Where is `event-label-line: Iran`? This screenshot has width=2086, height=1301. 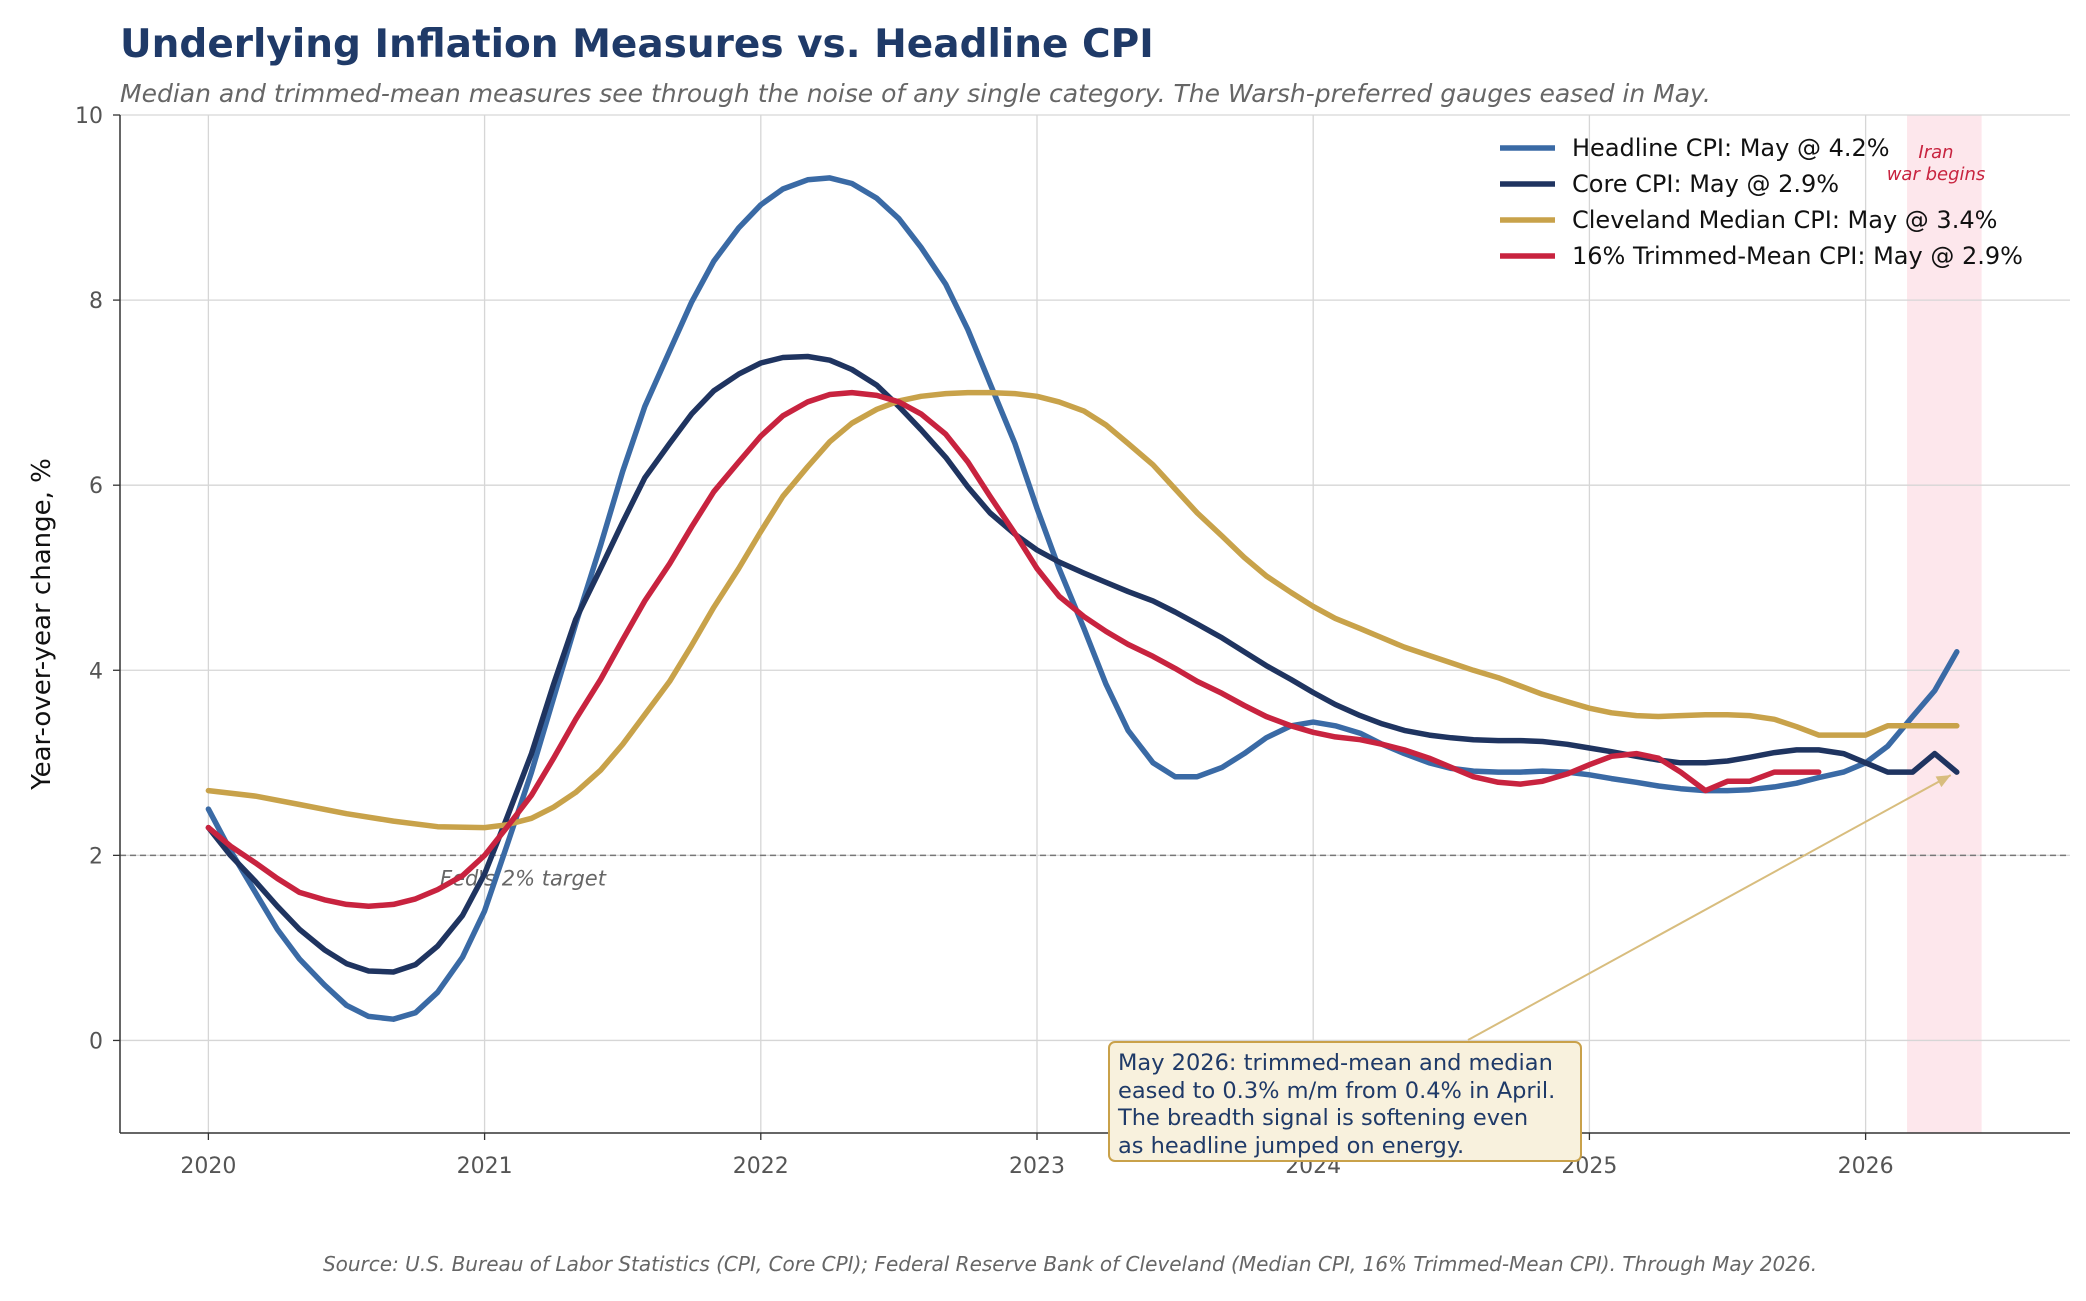 event-label-line: Iran is located at coordinates (1935, 152).